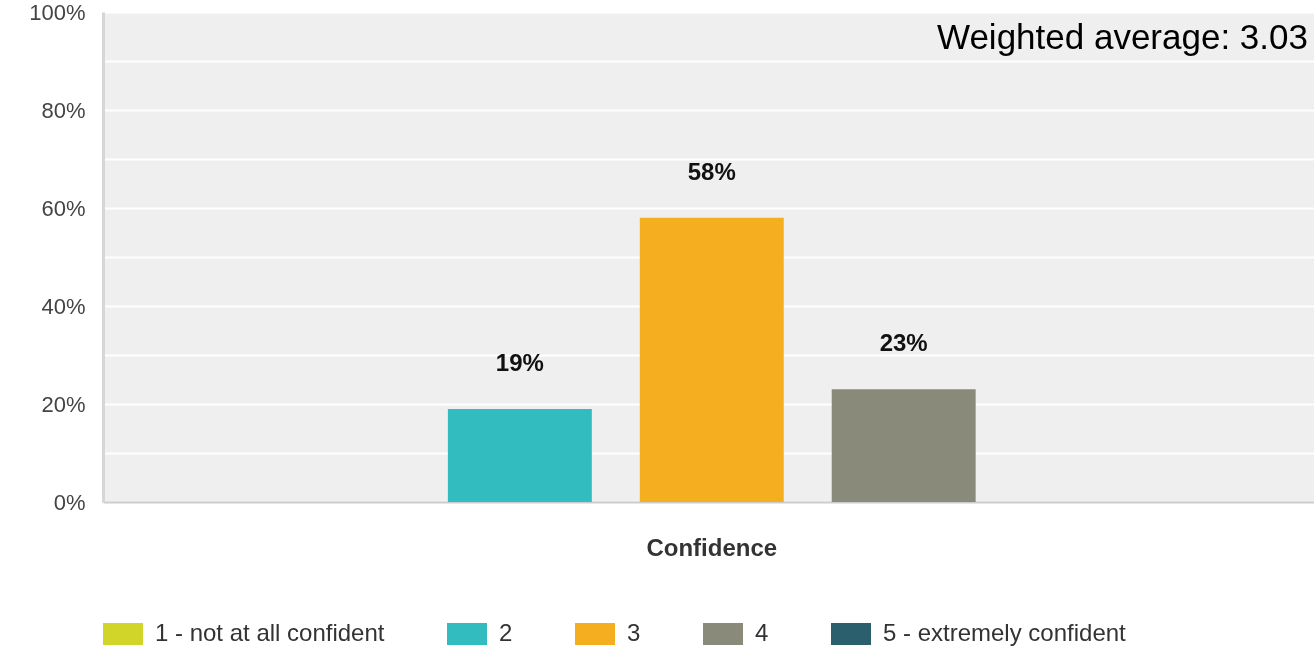 The width and height of the screenshot is (1314, 648). I want to click on y-tick-label: 20%, so click(63, 404).